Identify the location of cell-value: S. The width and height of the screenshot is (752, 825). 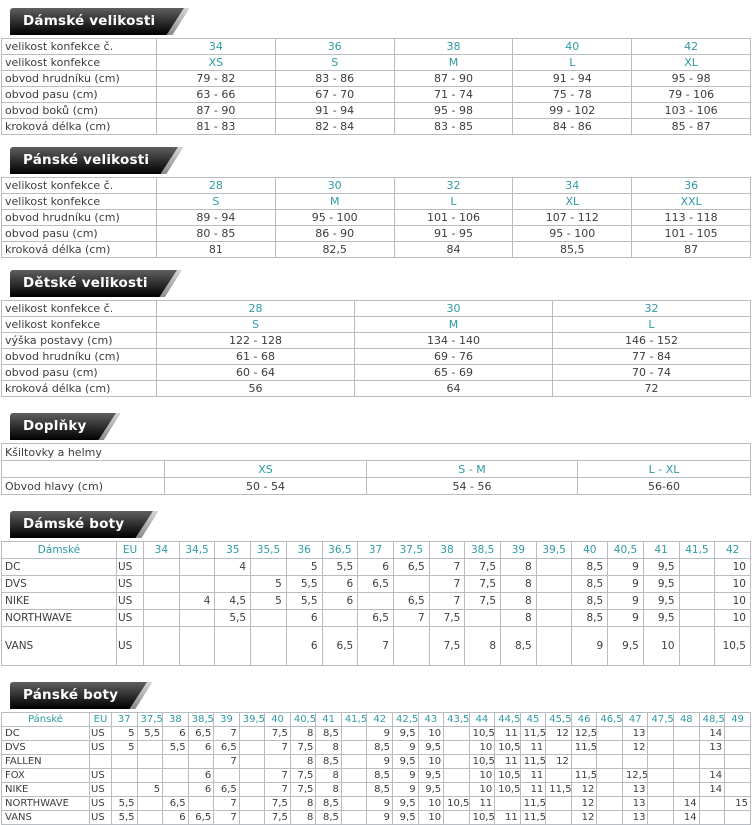
(216, 201).